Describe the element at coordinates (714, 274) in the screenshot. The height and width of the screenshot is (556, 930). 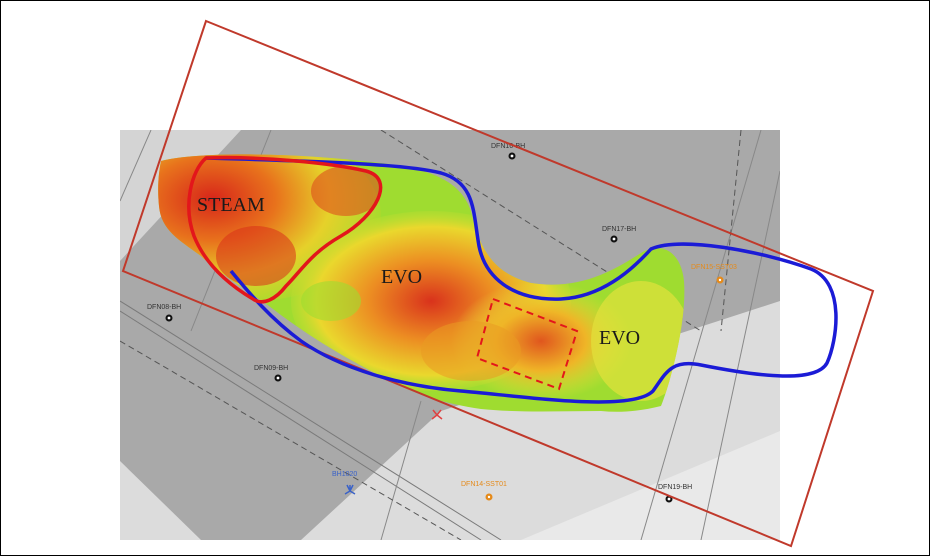
I see `probe-dfn15: DFN15-SST03` at that location.